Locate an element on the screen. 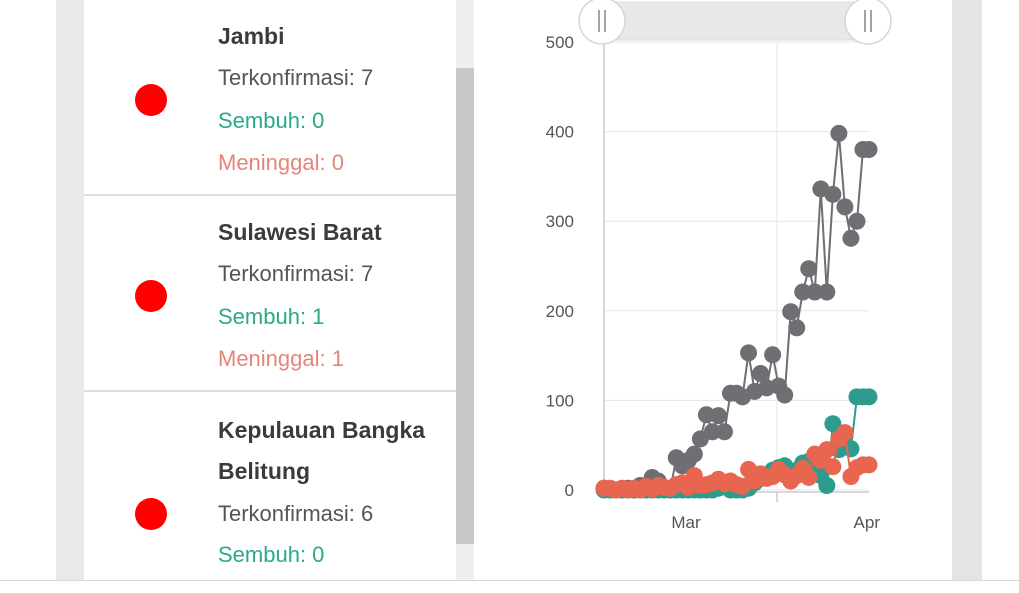 The width and height of the screenshot is (1019, 593). y-tick-label: 400 is located at coordinates (560, 132).